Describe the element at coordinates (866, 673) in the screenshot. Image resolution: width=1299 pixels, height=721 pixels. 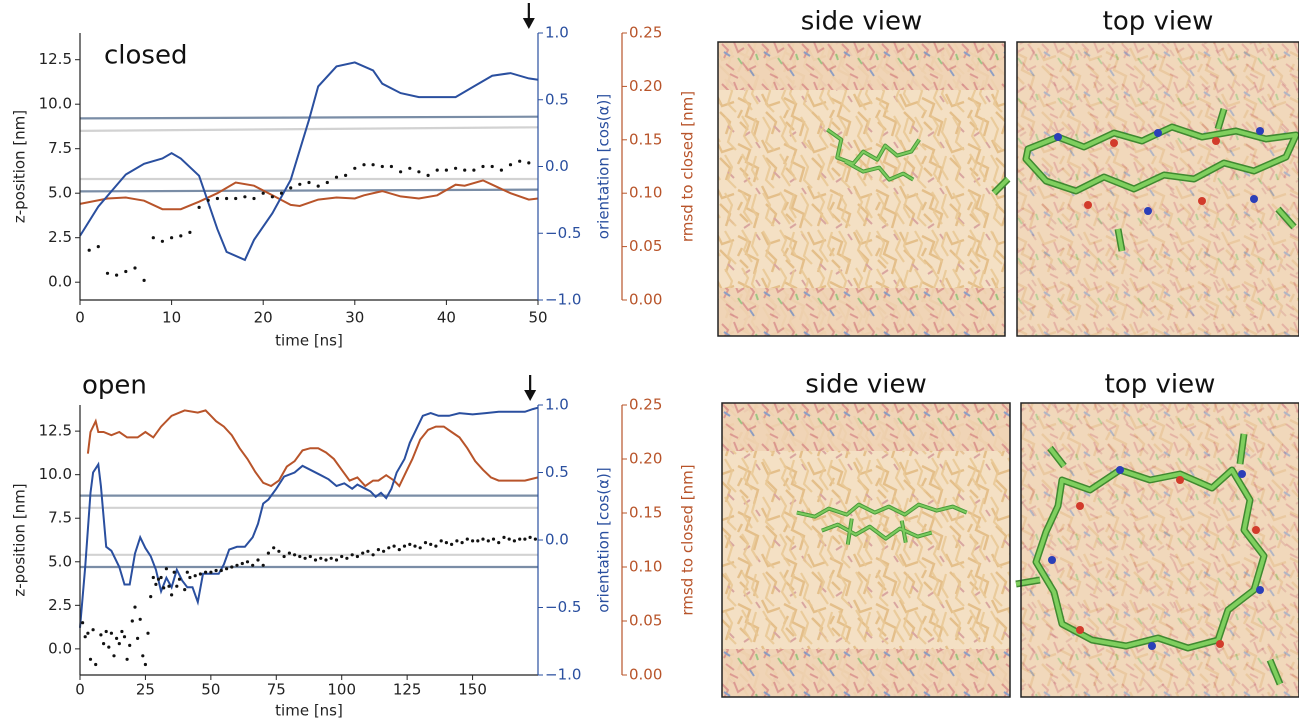
I see `lower-headgroups-image` at that location.